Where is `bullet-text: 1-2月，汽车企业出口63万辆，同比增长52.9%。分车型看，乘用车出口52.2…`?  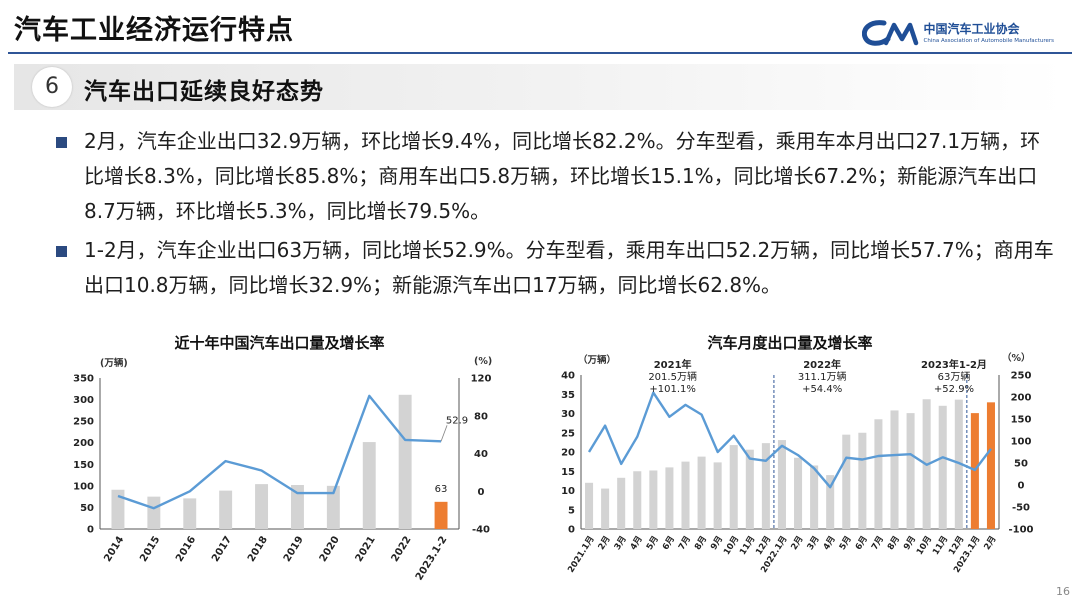
bullet-text: 1-2月，汽车企业出口63万辆，同比增长52.9%。分车型看，乘用车出口52.2… is located at coordinates (569, 267).